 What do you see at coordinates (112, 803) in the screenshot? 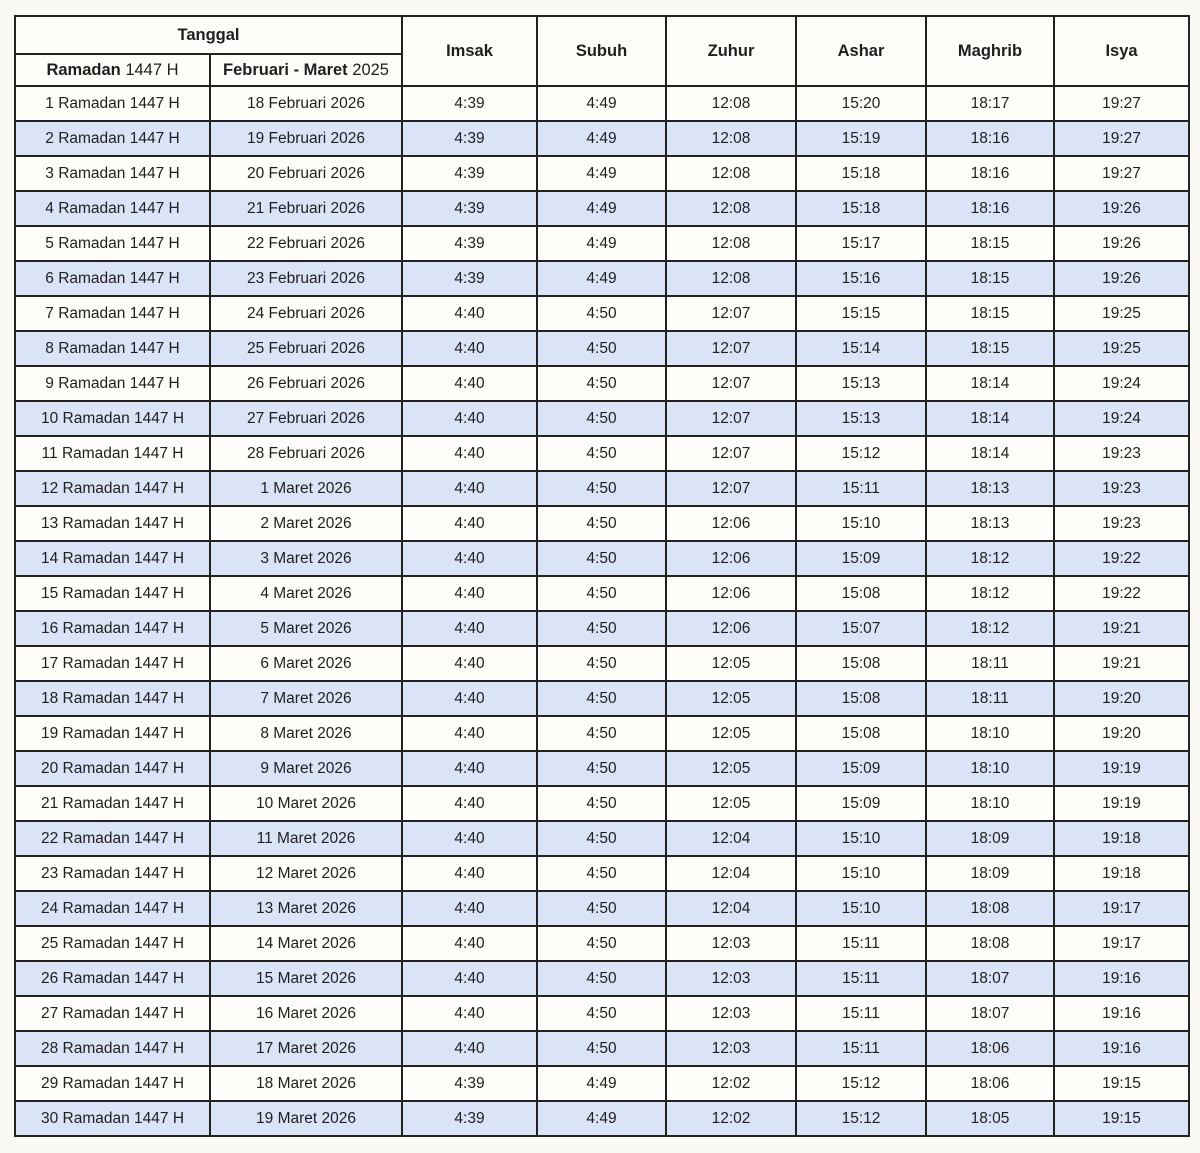
I see `hijri-date-cell: 21 Ramadan 1447 H` at bounding box center [112, 803].